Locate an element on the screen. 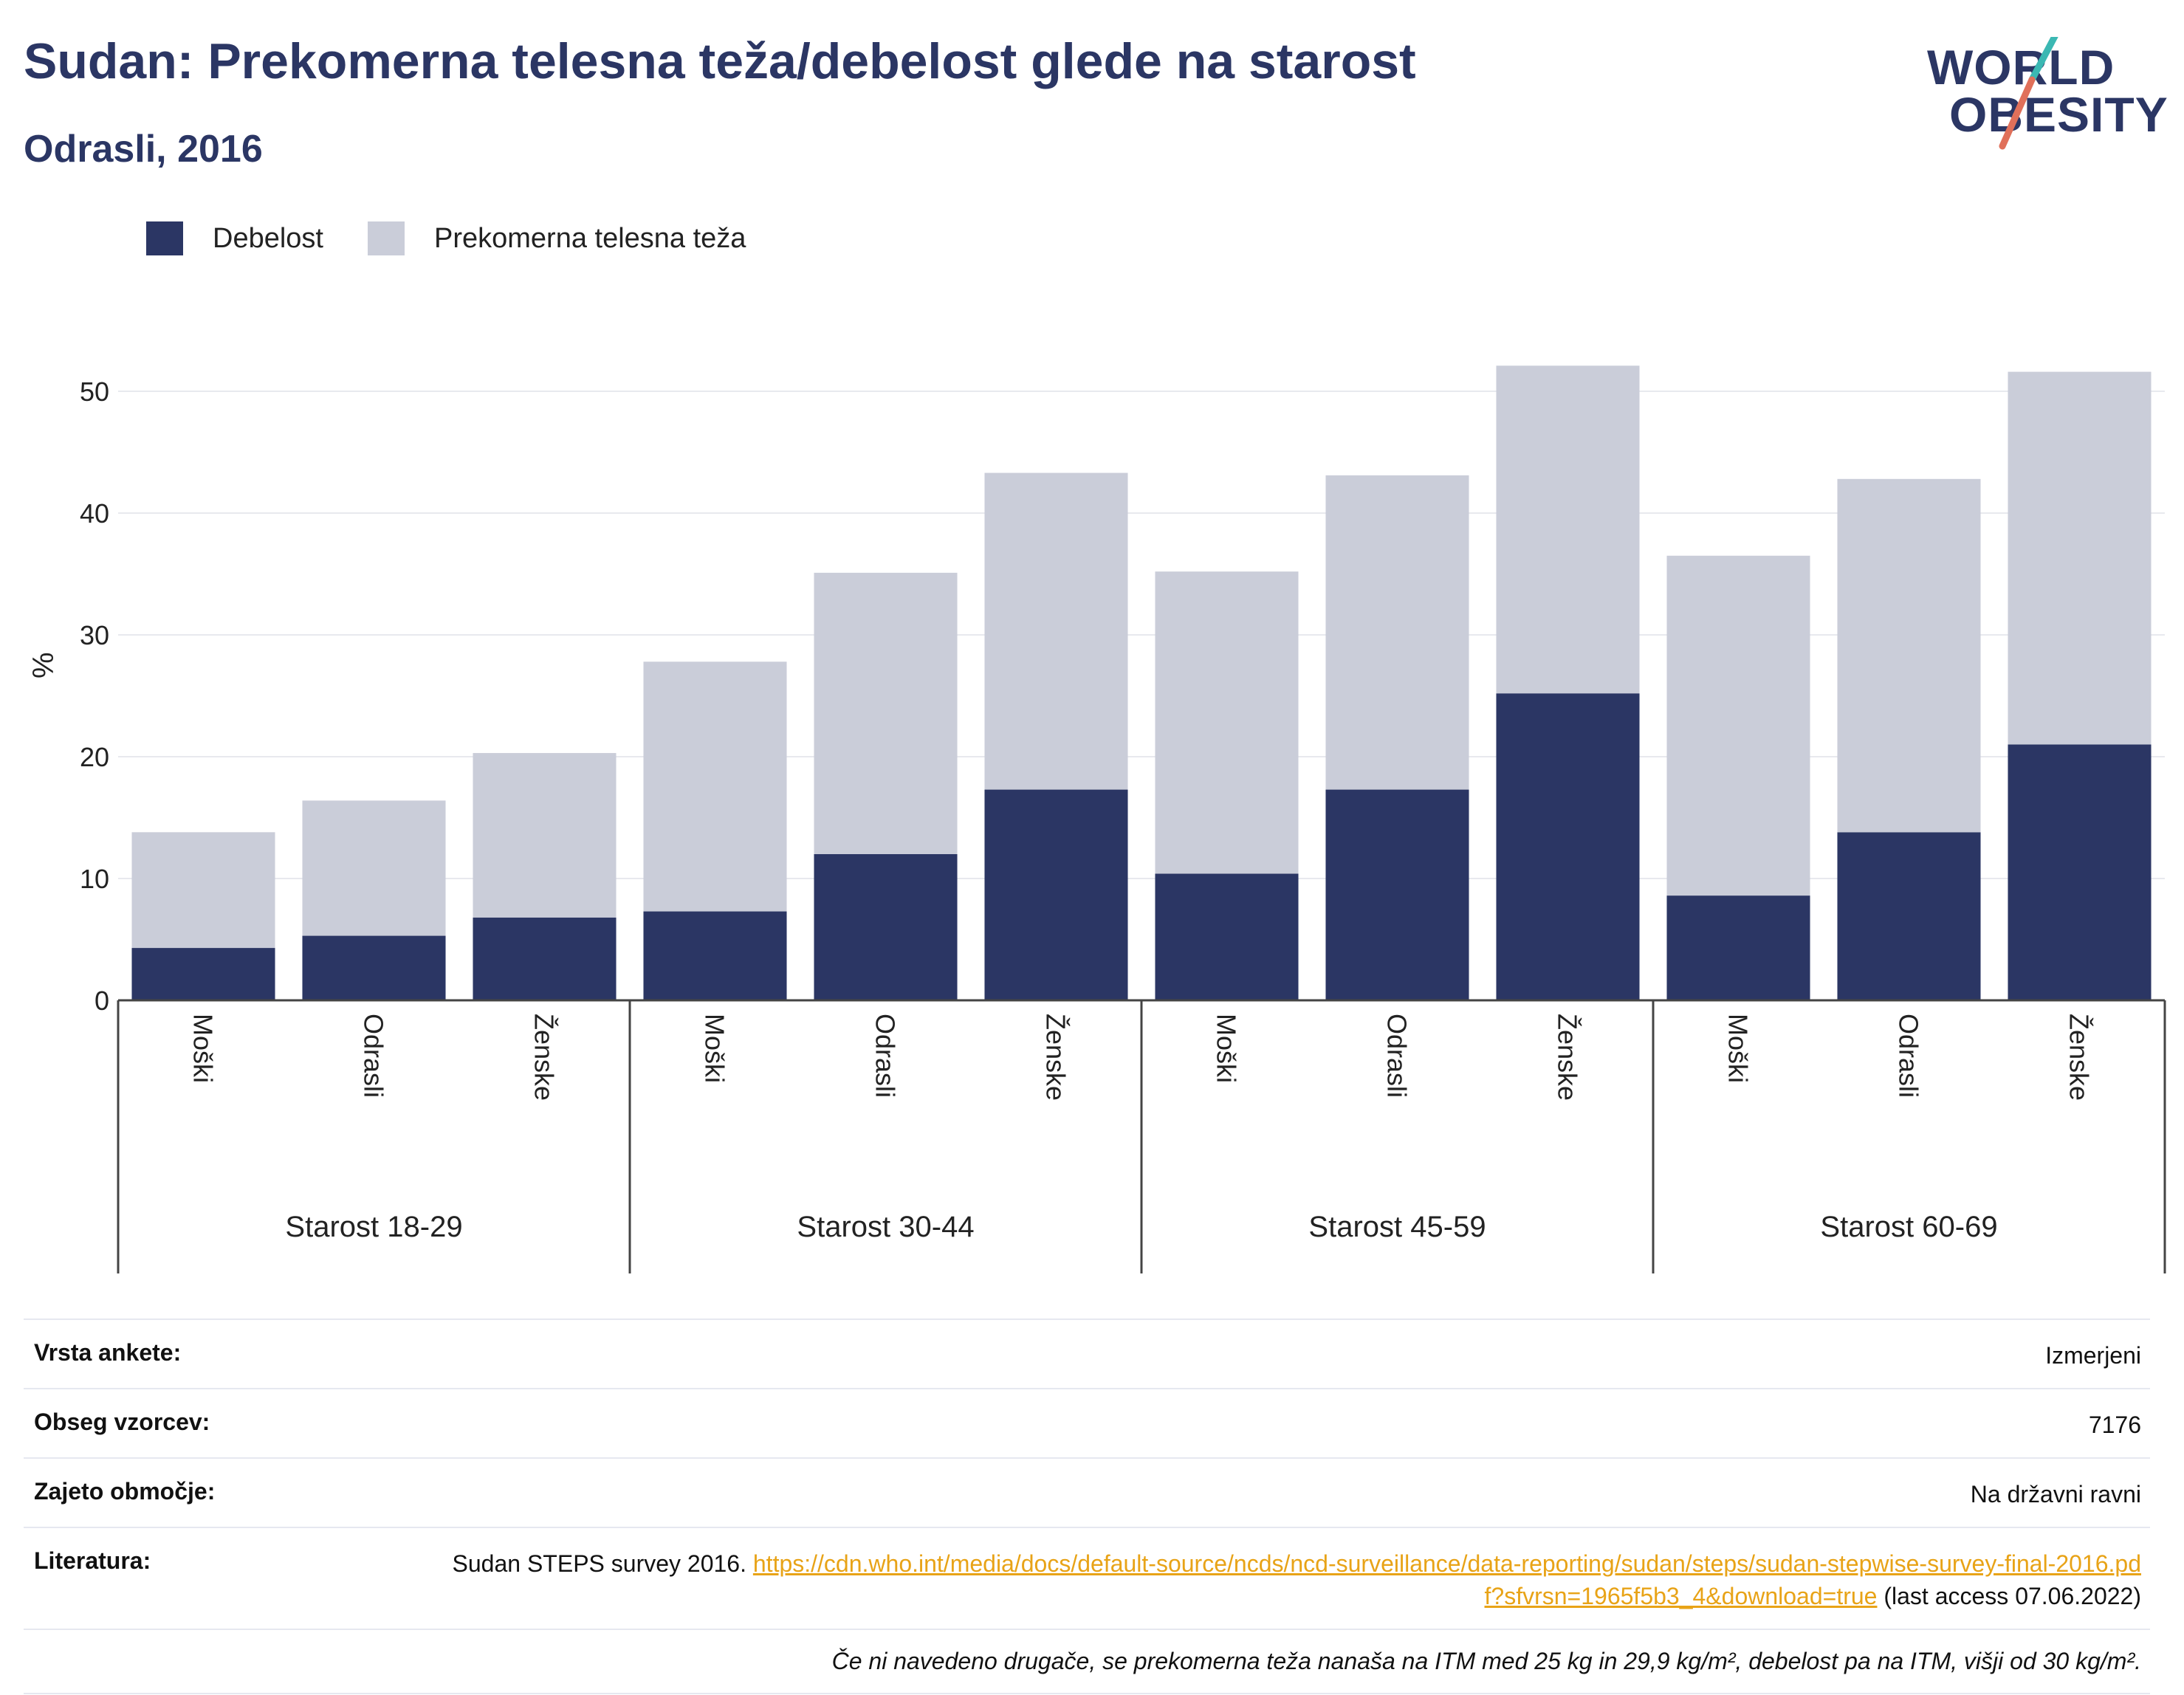  meta-label: Vrsta ankete: is located at coordinates (108, 1352).